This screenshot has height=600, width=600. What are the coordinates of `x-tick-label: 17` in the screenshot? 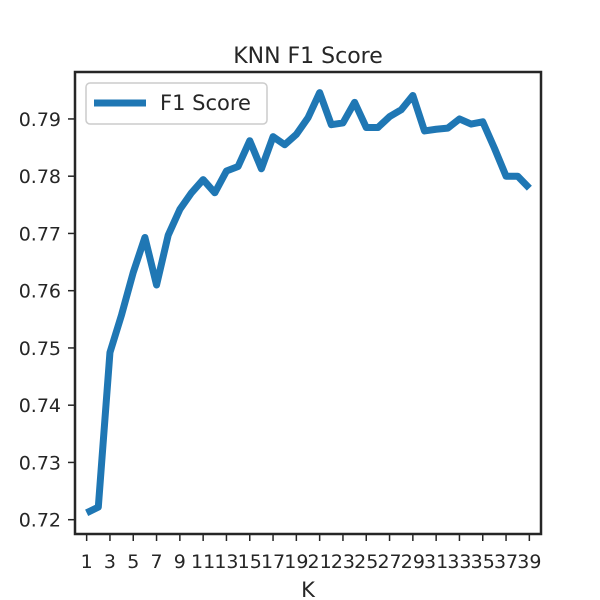 It's located at (273, 562).